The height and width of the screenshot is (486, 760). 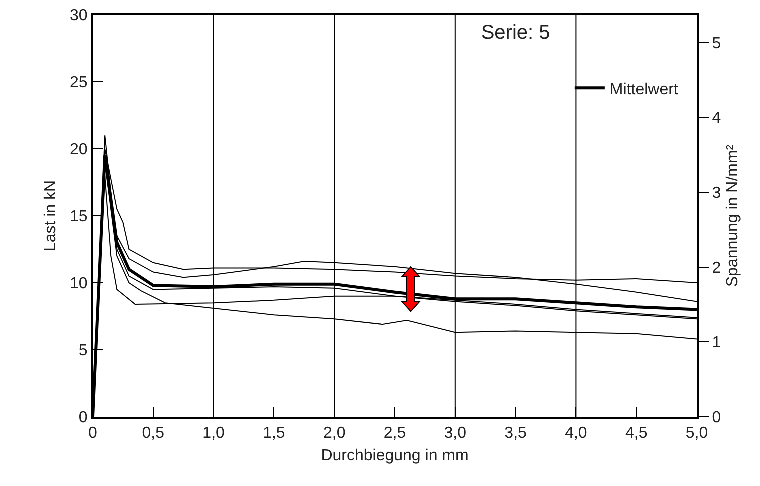 What do you see at coordinates (697, 433) in the screenshot?
I see `x-tick-label: 5,0` at bounding box center [697, 433].